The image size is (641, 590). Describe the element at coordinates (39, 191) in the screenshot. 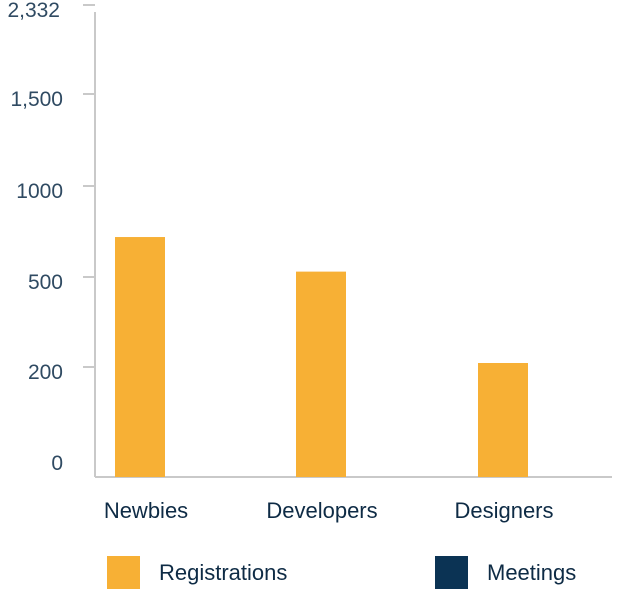

I see `y-tick-label: 1000` at that location.